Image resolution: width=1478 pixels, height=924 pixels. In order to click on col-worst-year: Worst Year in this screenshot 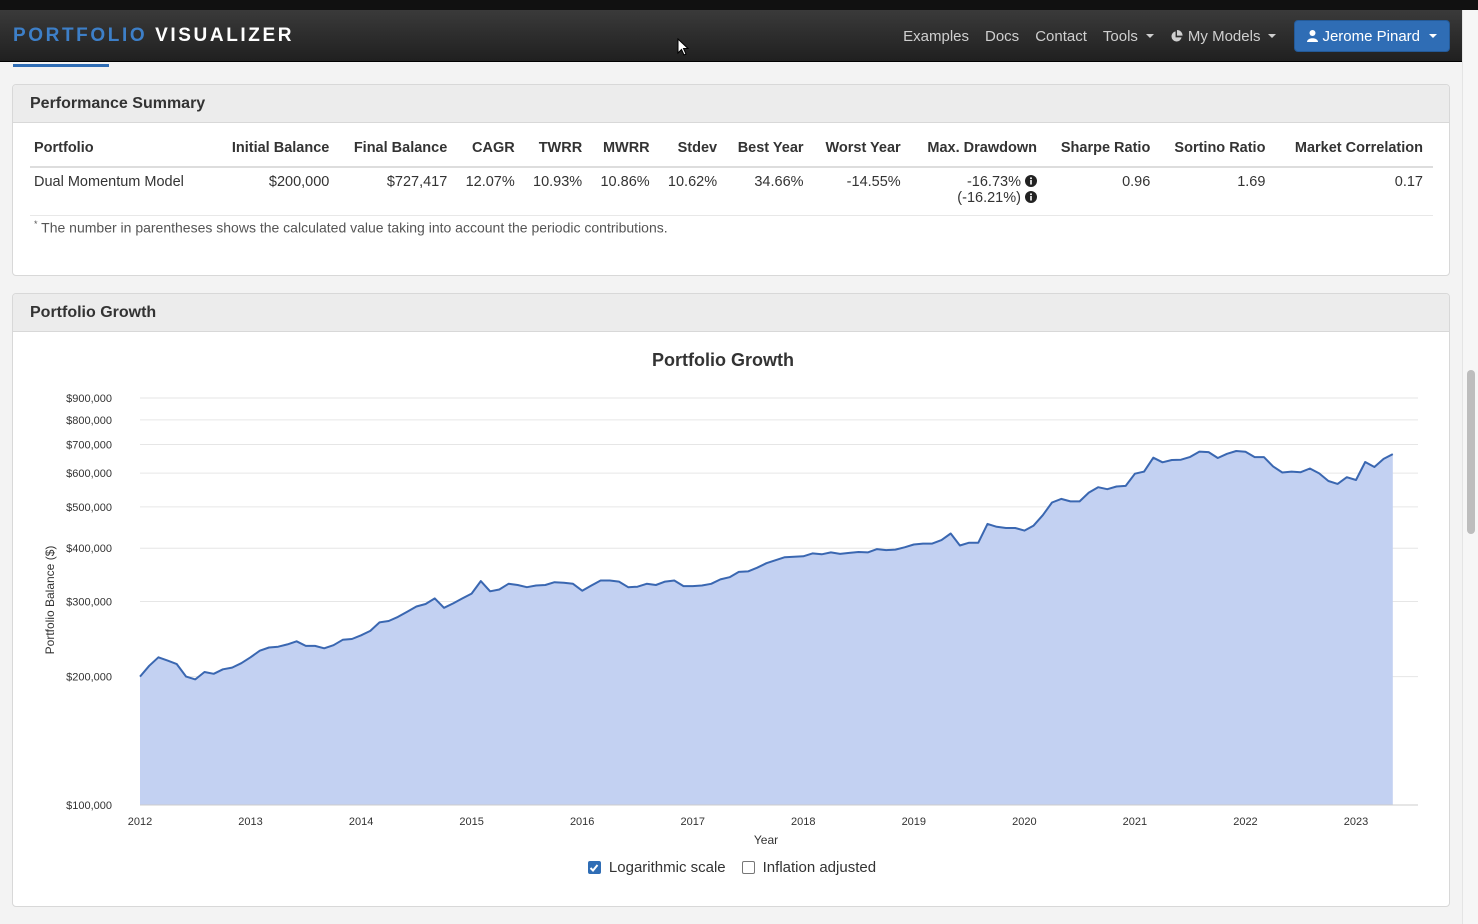, I will do `click(862, 154)`.